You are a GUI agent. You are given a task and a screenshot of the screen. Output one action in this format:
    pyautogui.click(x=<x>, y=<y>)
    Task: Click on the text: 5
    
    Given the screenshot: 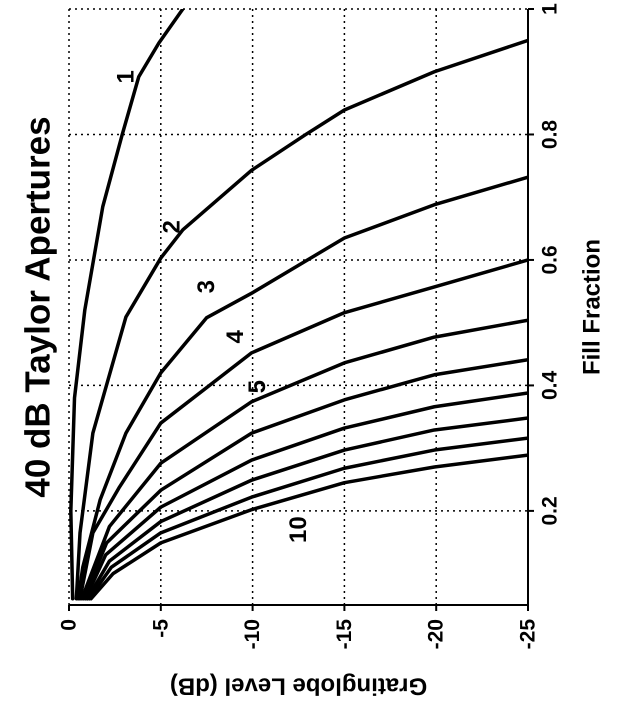 What is the action you would take?
    pyautogui.click(x=258, y=387)
    